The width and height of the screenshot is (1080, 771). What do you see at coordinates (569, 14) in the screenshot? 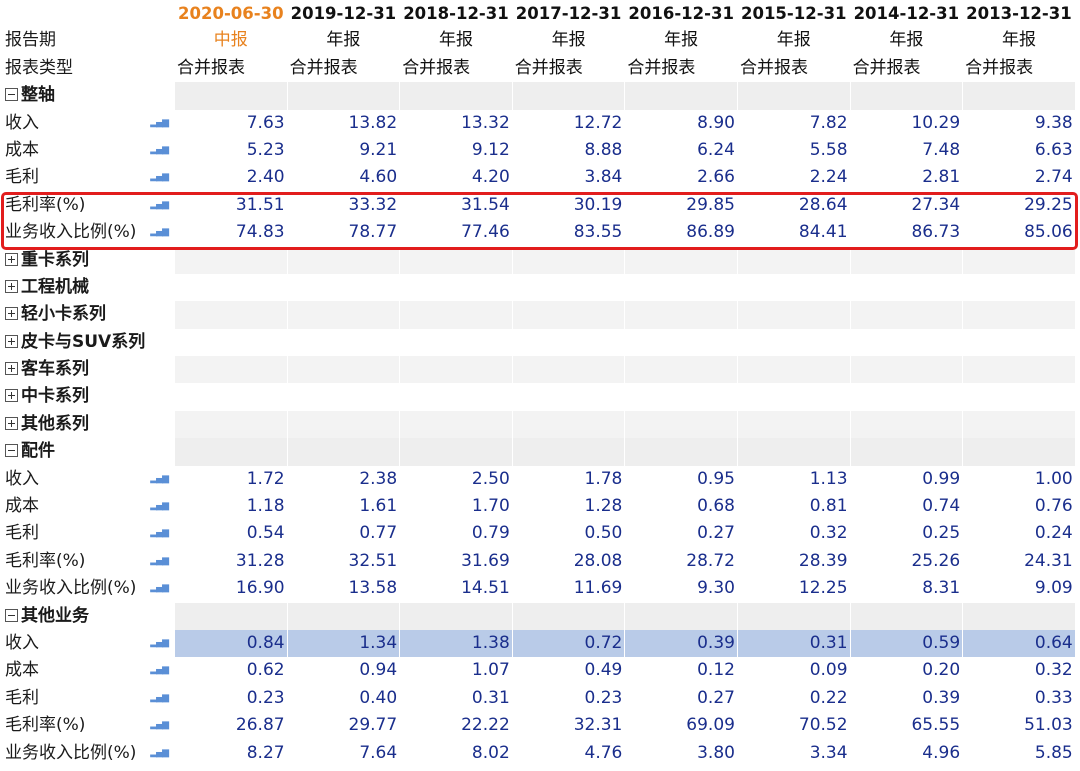
I see `column-date-header: 2017-12-31` at bounding box center [569, 14].